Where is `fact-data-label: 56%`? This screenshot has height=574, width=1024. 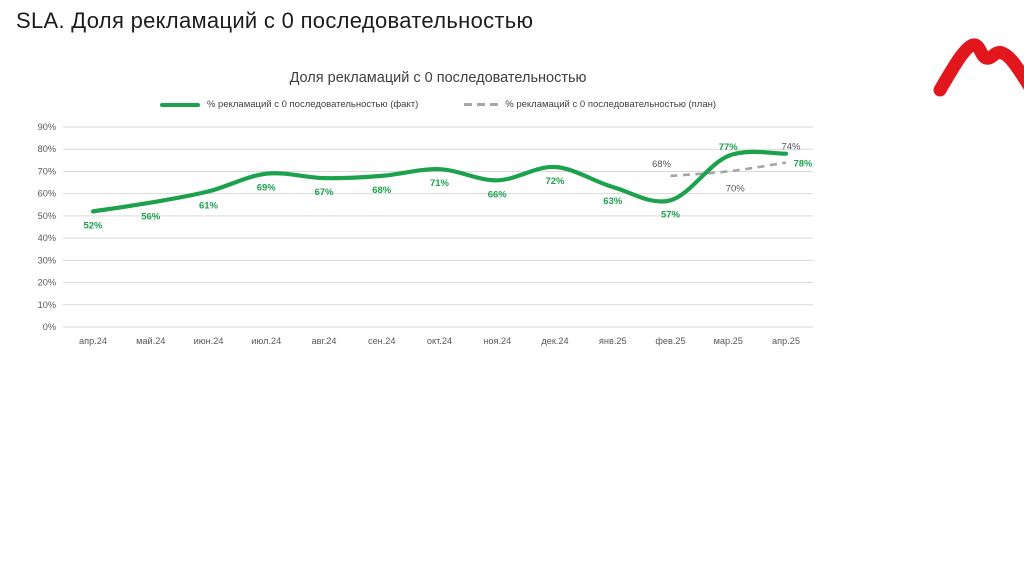
fact-data-label: 56% is located at coordinates (151, 217).